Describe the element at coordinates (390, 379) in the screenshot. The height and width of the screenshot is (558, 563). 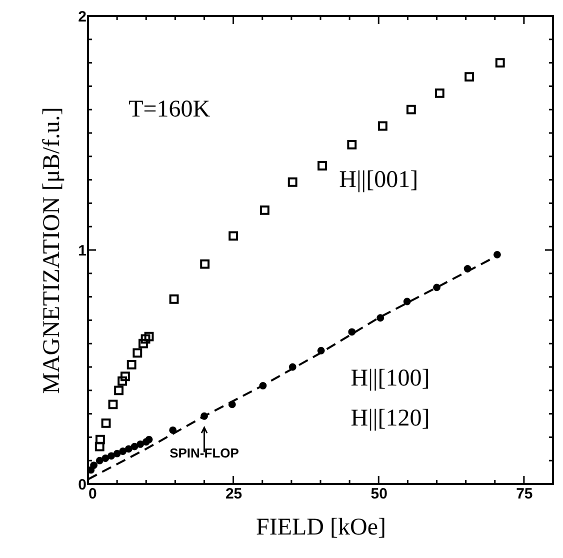
I see `annotation: H||[100]` at that location.